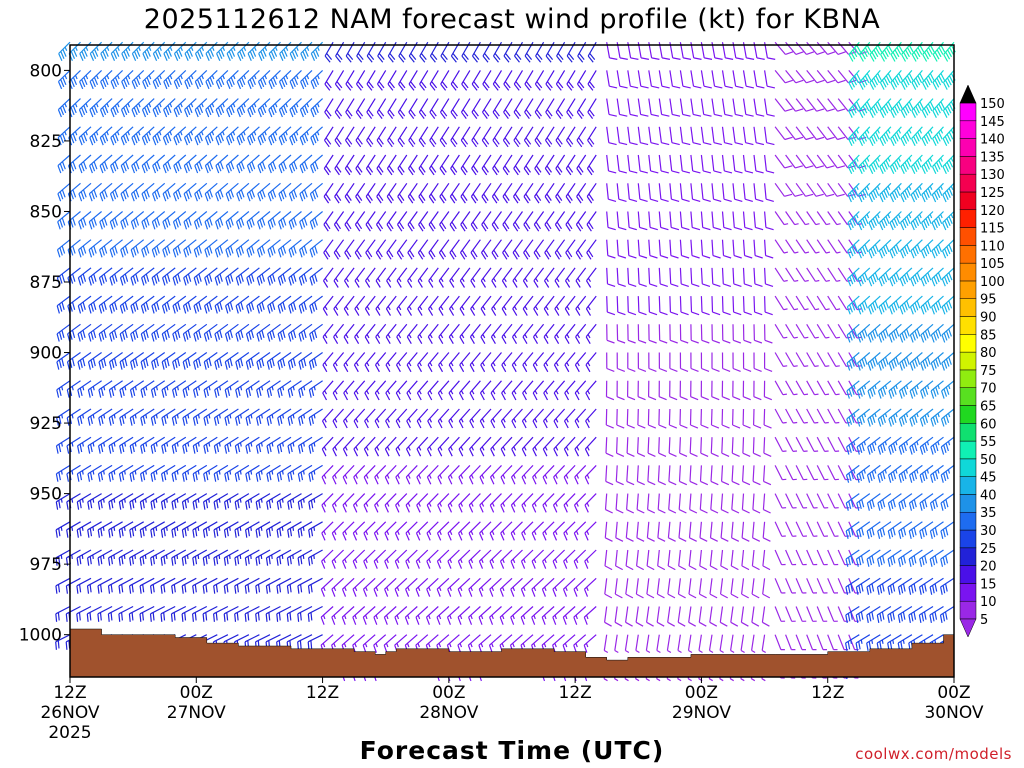 The height and width of the screenshot is (768, 1024). Describe the element at coordinates (933, 754) in the screenshot. I see `credit-link: coolwx.com/models` at that location.